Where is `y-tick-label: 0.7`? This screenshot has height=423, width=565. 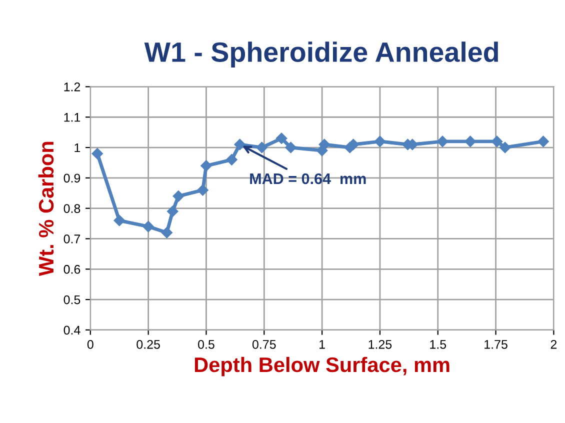 y-tick-label: 0.7 is located at coordinates (72, 239).